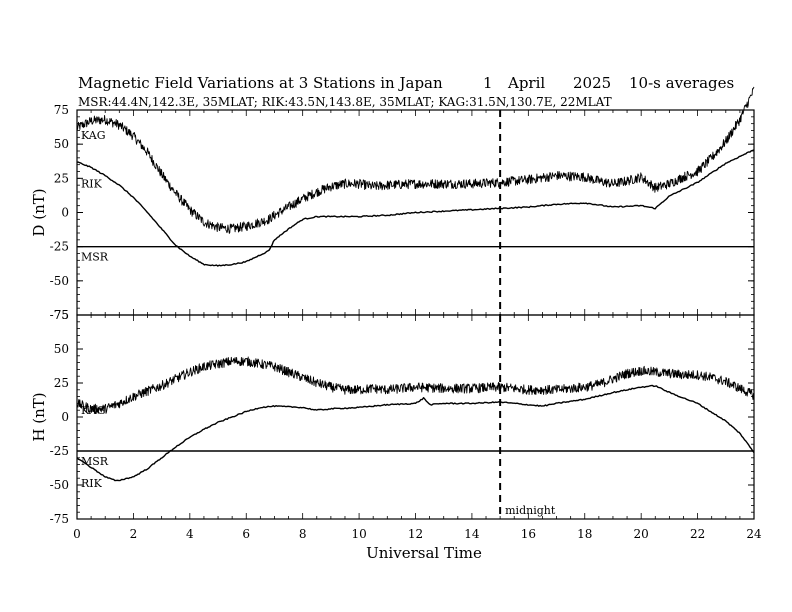 This screenshot has height=612, width=792. Describe the element at coordinates (526, 83) in the screenshot. I see `date-month: April` at that location.